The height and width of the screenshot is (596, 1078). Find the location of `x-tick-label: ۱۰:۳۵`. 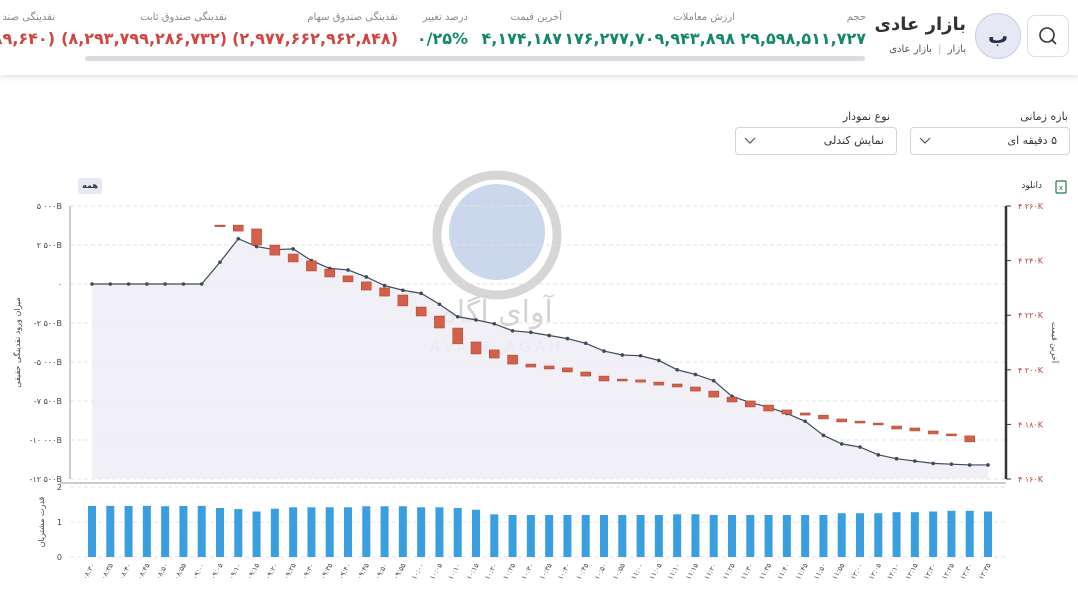

x-tick-label: ۱۰:۳۵ is located at coordinates (546, 571).